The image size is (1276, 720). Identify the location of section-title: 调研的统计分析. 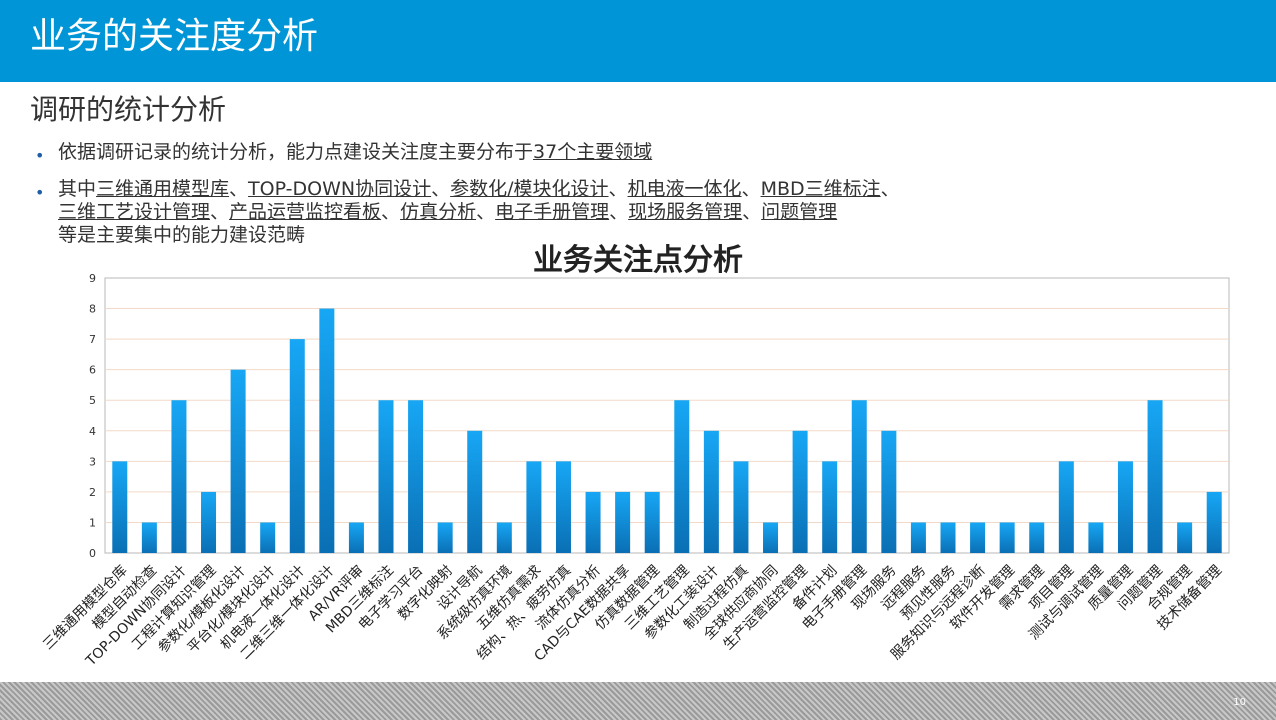
(128, 109).